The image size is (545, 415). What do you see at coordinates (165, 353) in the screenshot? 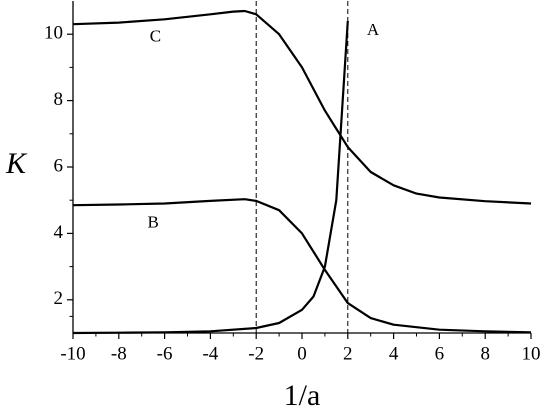
I see `x-tick-label: -6` at bounding box center [165, 353].